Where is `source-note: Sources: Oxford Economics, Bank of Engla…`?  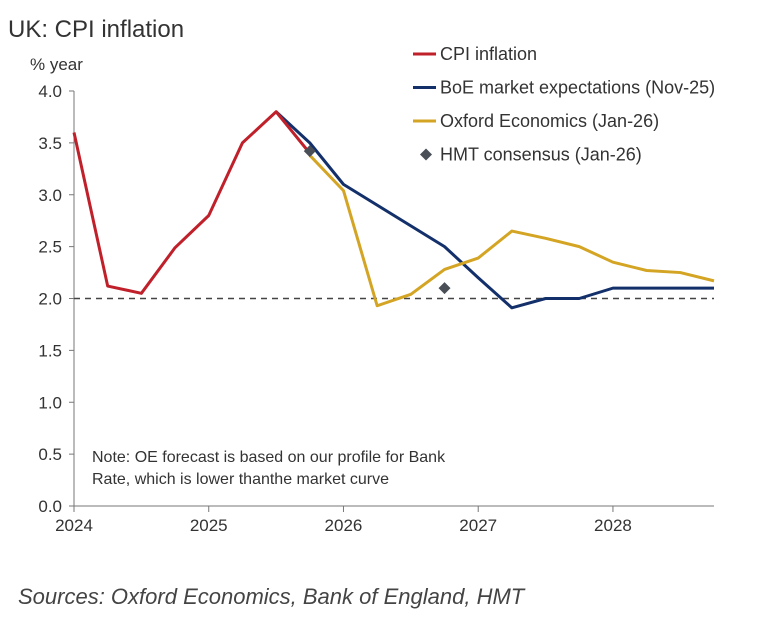 source-note: Sources: Oxford Economics, Bank of Engla… is located at coordinates (271, 596).